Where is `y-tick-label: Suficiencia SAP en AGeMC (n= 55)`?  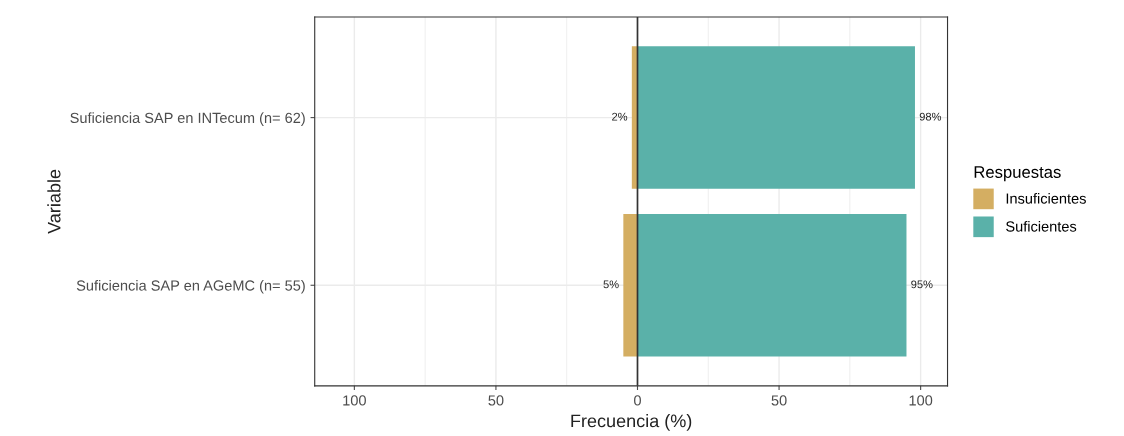 y-tick-label: Suficiencia SAP en AGeMC (n= 55) is located at coordinates (190, 286).